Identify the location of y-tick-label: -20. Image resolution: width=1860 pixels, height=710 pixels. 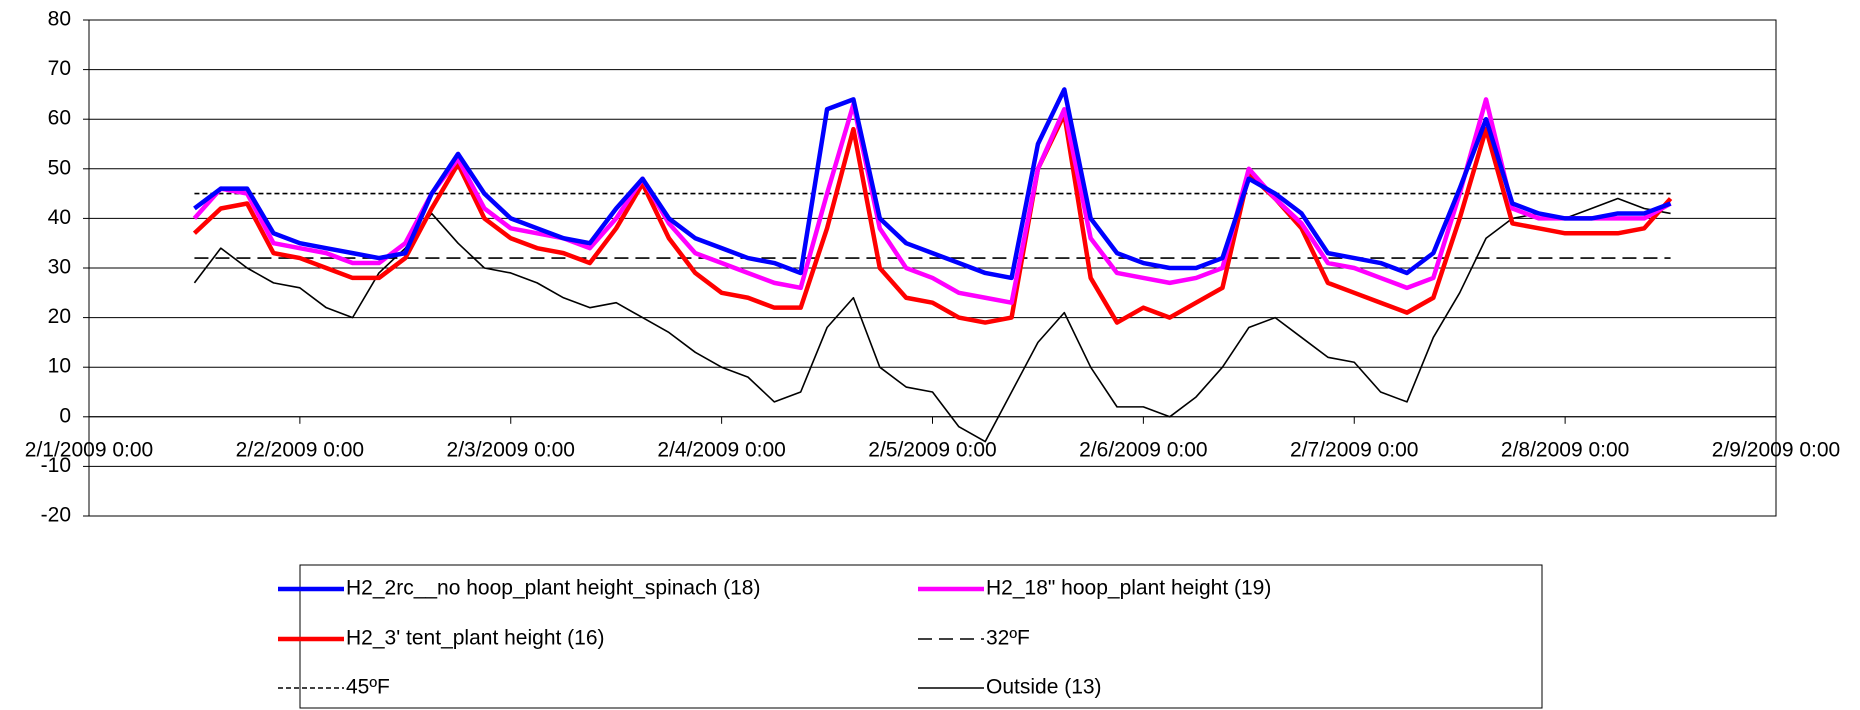
(56, 515).